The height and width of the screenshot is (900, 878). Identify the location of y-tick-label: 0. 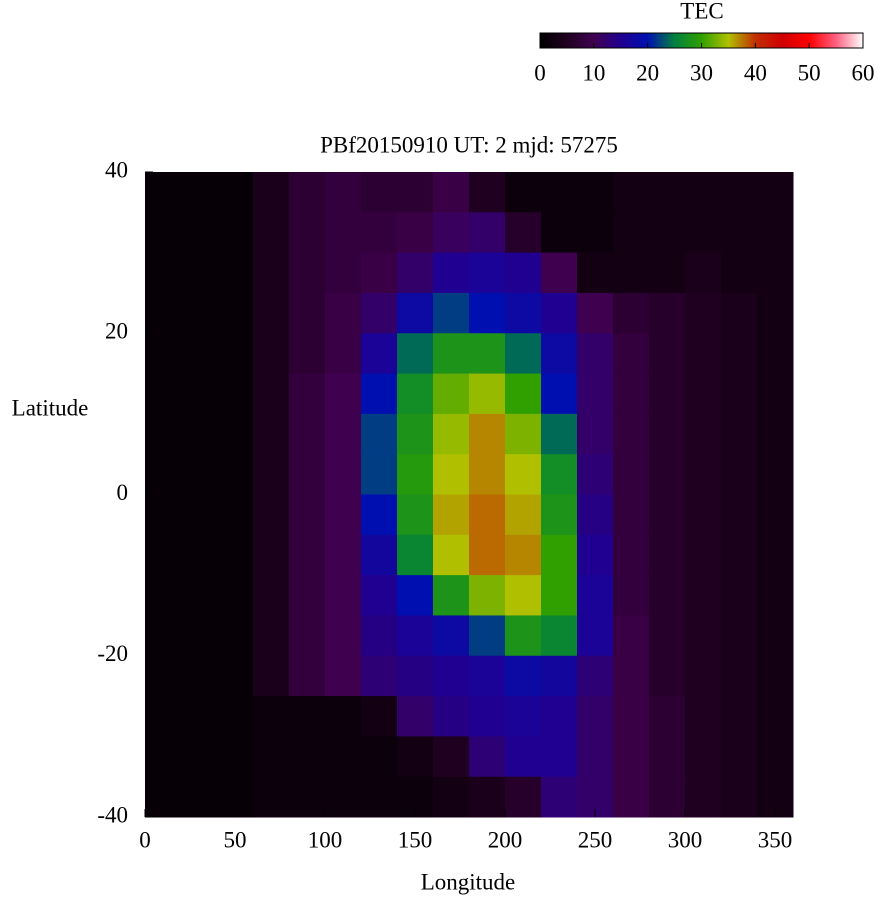
(123, 492).